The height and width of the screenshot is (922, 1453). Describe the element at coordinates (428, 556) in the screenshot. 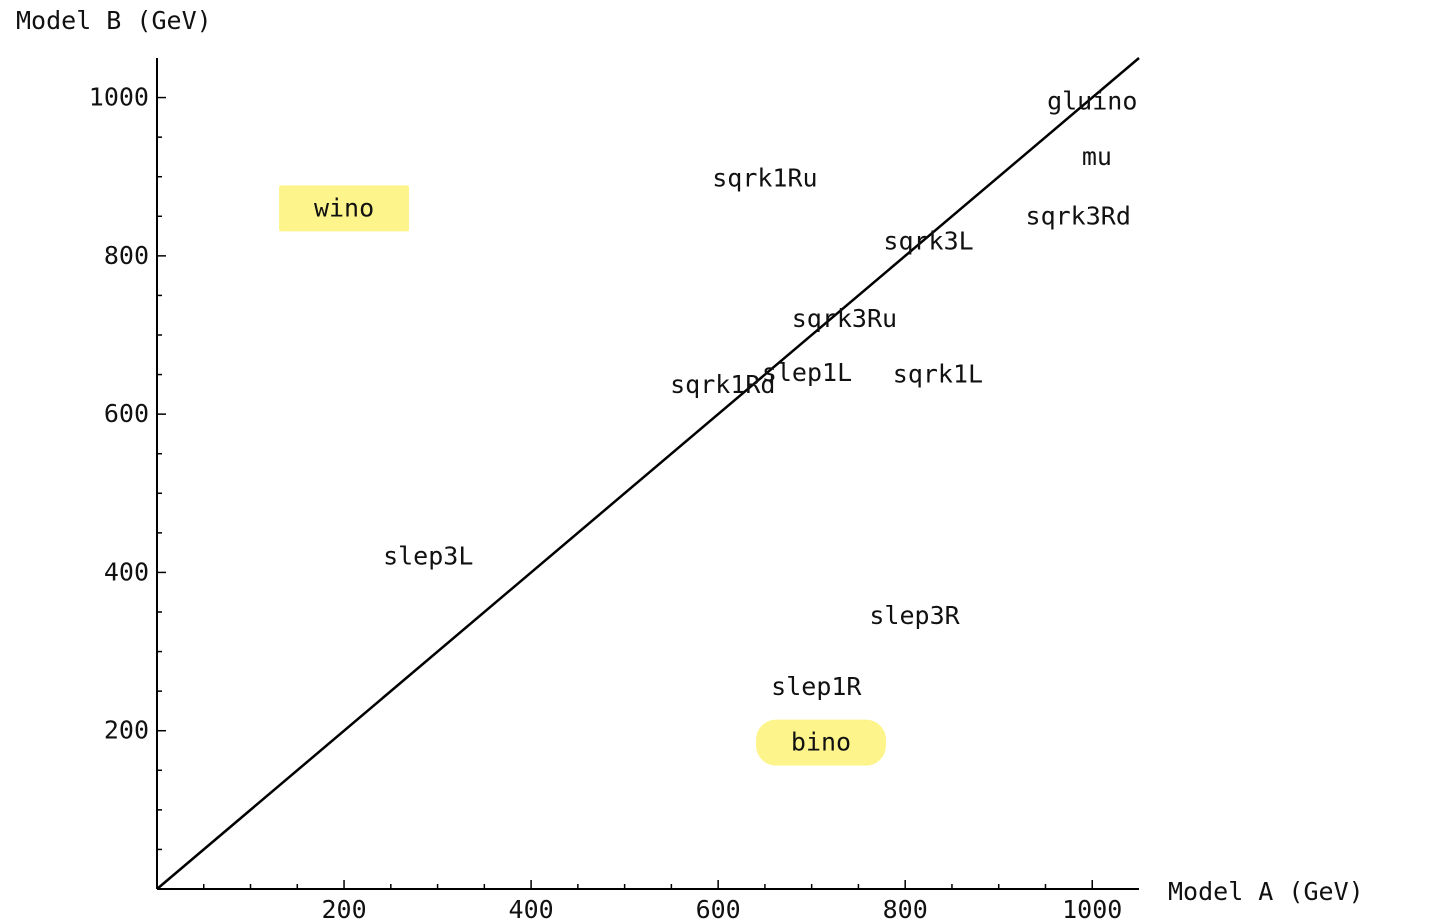

I see `point-label-slep3L: slep3L` at that location.